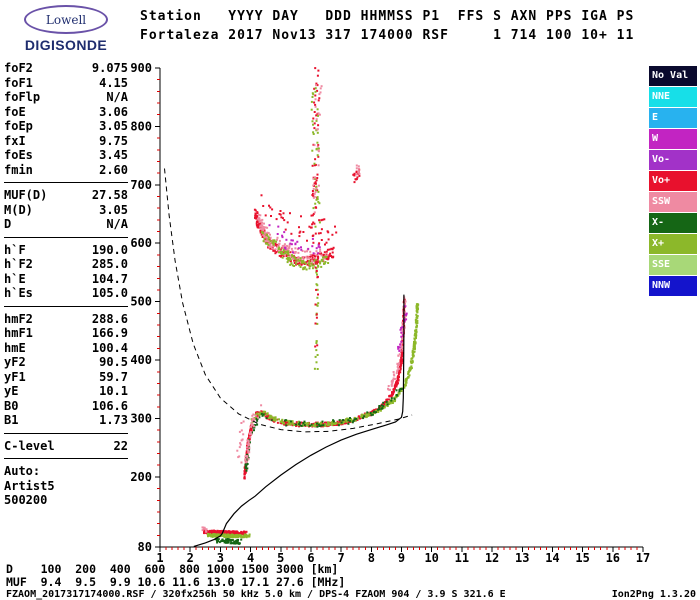 The width and height of the screenshot is (700, 600). What do you see at coordinates (18, 293) in the screenshot?
I see `parameter-label: h`Es` at bounding box center [18, 293].